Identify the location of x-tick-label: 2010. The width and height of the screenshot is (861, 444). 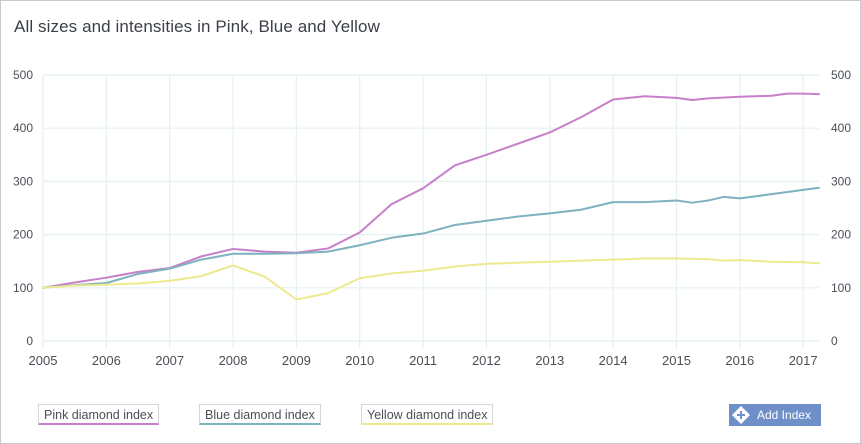
(359, 360).